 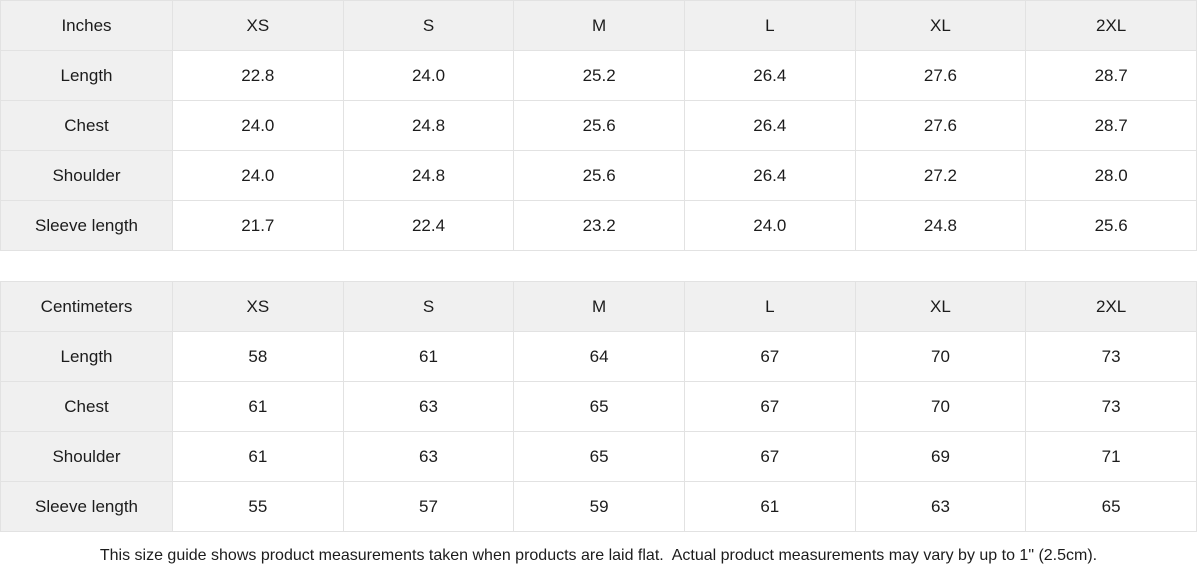 I want to click on measurement-value-cell: 69, so click(x=940, y=456).